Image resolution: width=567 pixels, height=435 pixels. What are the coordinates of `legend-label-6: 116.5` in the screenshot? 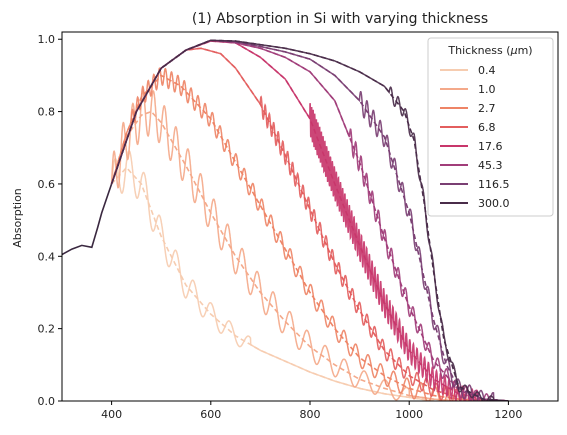 It's located at (494, 184).